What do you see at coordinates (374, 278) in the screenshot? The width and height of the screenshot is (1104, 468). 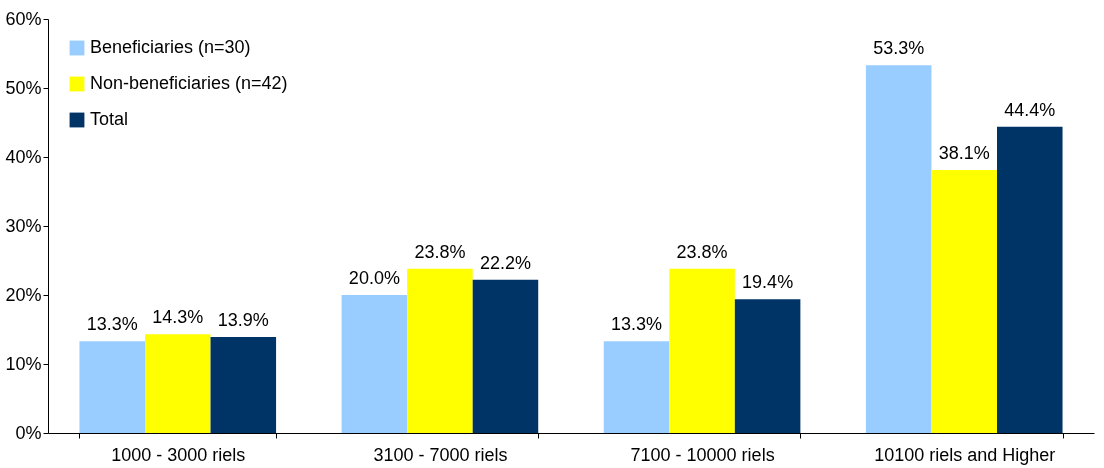 I see `data-label: 20.0%` at bounding box center [374, 278].